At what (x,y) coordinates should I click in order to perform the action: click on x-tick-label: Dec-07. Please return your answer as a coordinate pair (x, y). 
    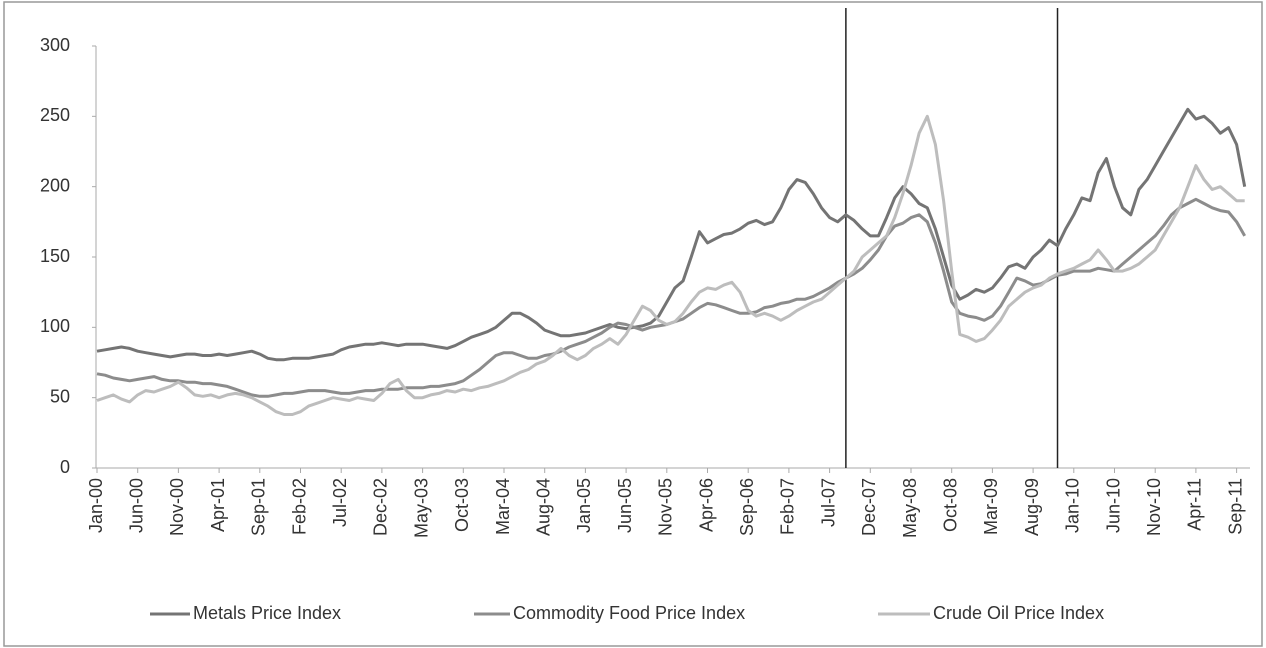
    Looking at the image, I should click on (869, 507).